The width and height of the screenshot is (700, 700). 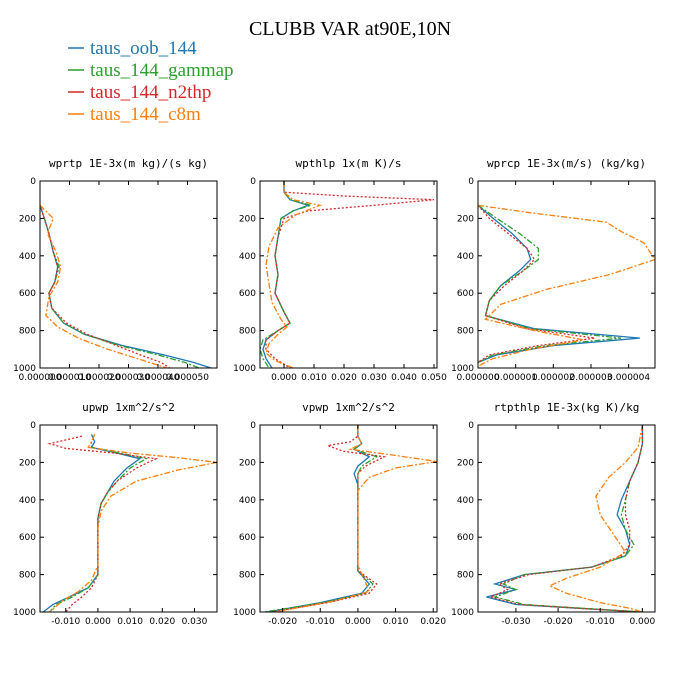 I want to click on panel-title: vpwp 1xm^2/s^2, so click(x=348, y=407).